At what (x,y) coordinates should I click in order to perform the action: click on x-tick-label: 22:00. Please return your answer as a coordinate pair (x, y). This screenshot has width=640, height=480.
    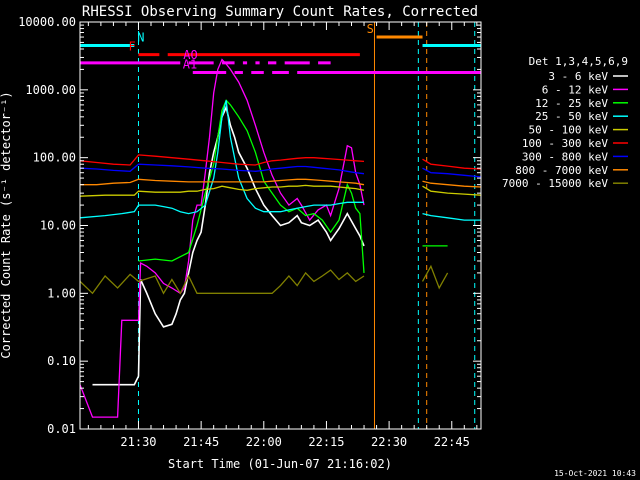
    Looking at the image, I should click on (264, 442).